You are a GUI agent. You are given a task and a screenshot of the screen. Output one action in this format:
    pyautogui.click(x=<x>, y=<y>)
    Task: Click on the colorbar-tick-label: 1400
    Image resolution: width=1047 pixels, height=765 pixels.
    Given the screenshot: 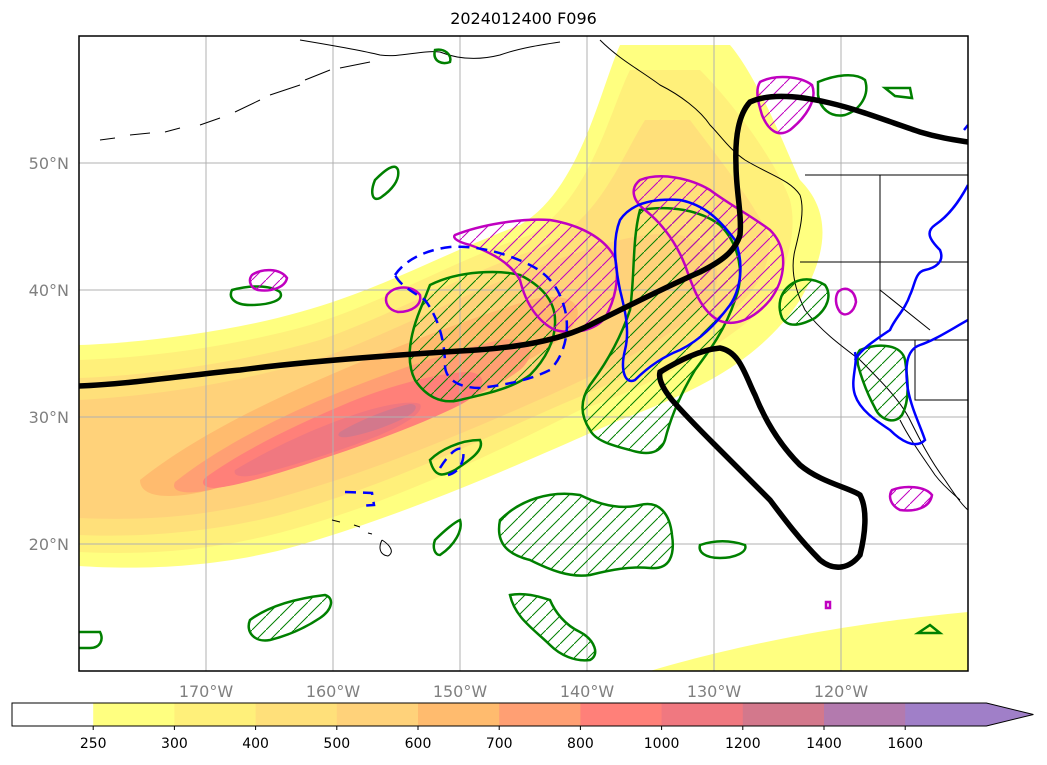 What is the action you would take?
    pyautogui.click(x=824, y=744)
    